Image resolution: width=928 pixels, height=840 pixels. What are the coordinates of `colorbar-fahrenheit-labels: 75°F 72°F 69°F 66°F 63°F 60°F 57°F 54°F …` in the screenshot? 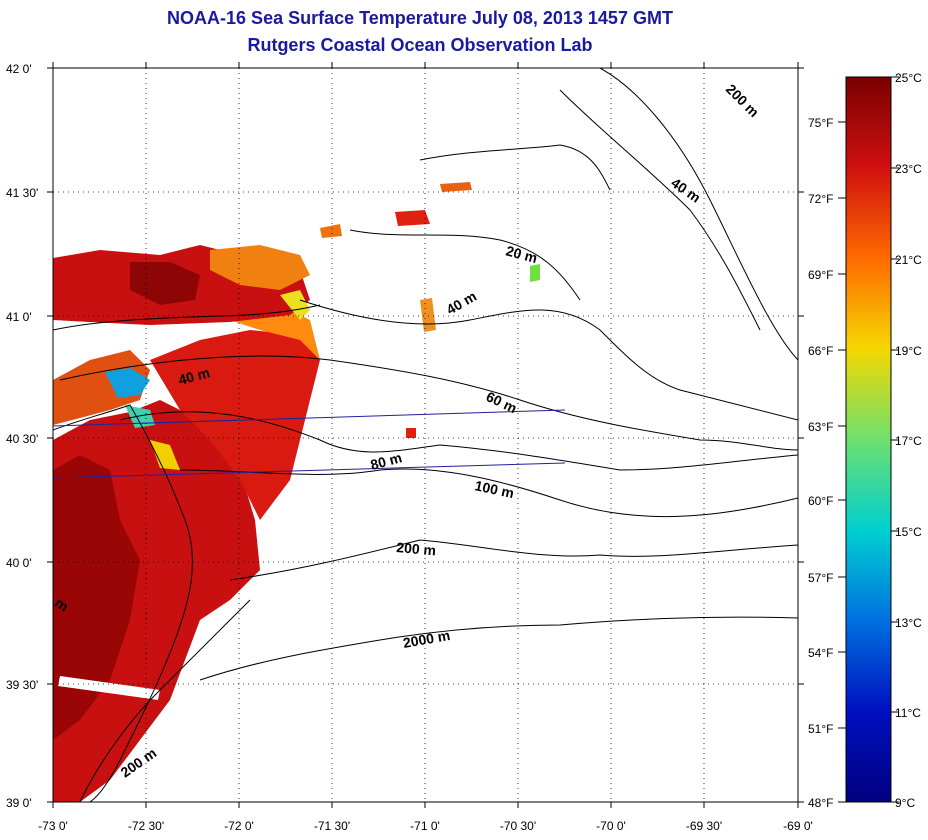 It's located at (820, 463).